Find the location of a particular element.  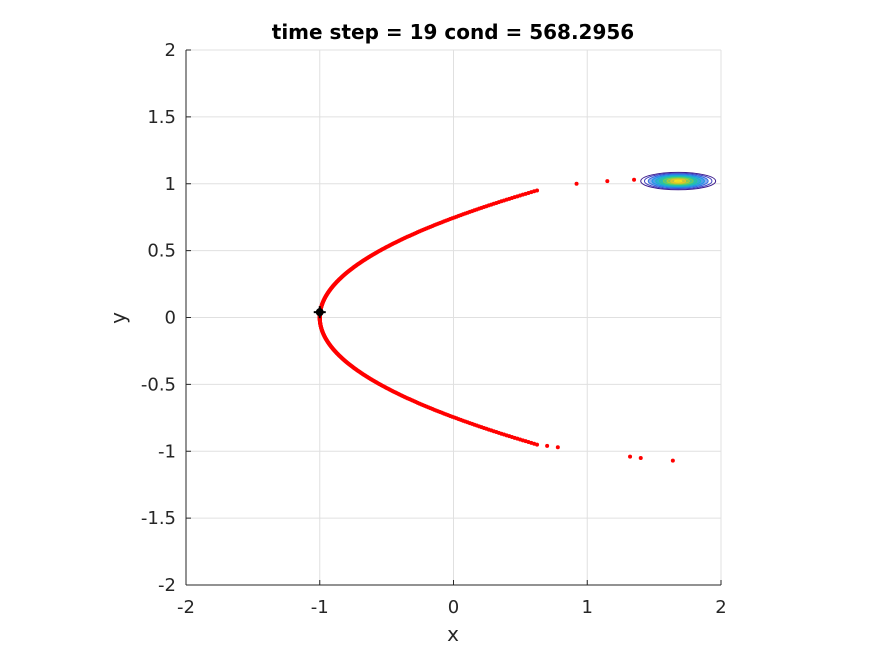

y-tick-label: -1 is located at coordinates (167, 451).